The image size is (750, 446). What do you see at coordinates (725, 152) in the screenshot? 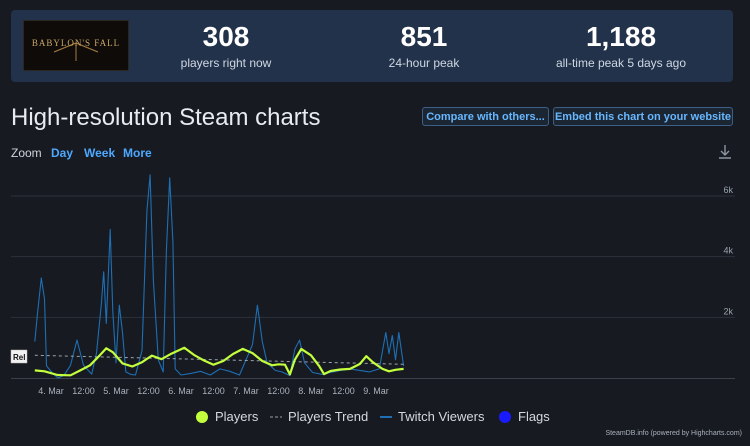
I see `download-icon` at bounding box center [725, 152].